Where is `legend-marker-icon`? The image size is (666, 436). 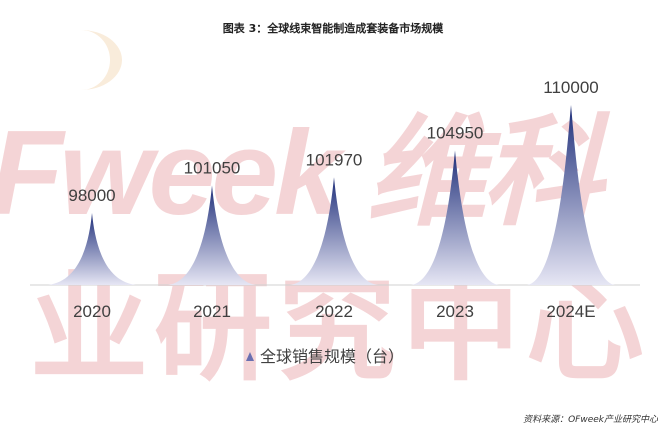
legend-marker-icon is located at coordinates (250, 356).